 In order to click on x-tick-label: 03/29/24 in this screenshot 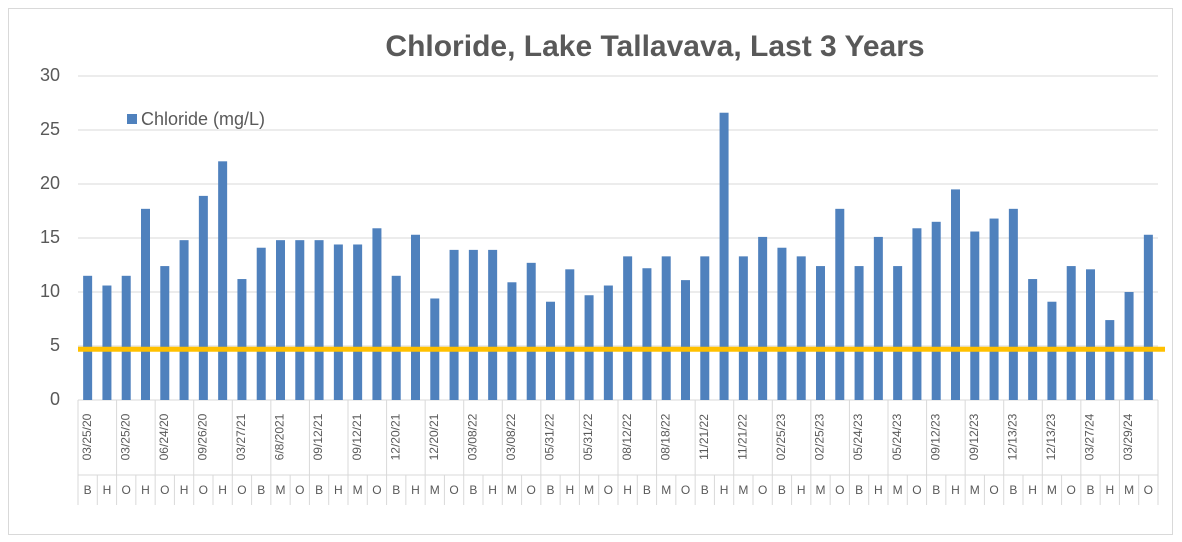, I will do `click(1128, 436)`.